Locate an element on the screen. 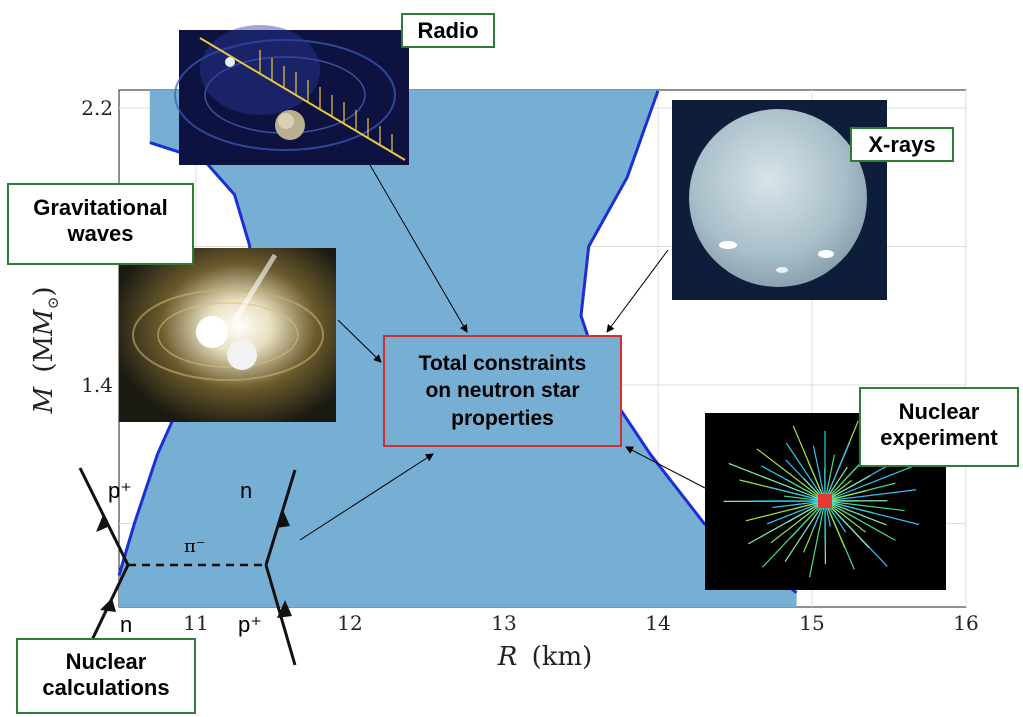 This screenshot has width=1023, height=717. arrow-nuclear-calculations is located at coordinates (366, 497).